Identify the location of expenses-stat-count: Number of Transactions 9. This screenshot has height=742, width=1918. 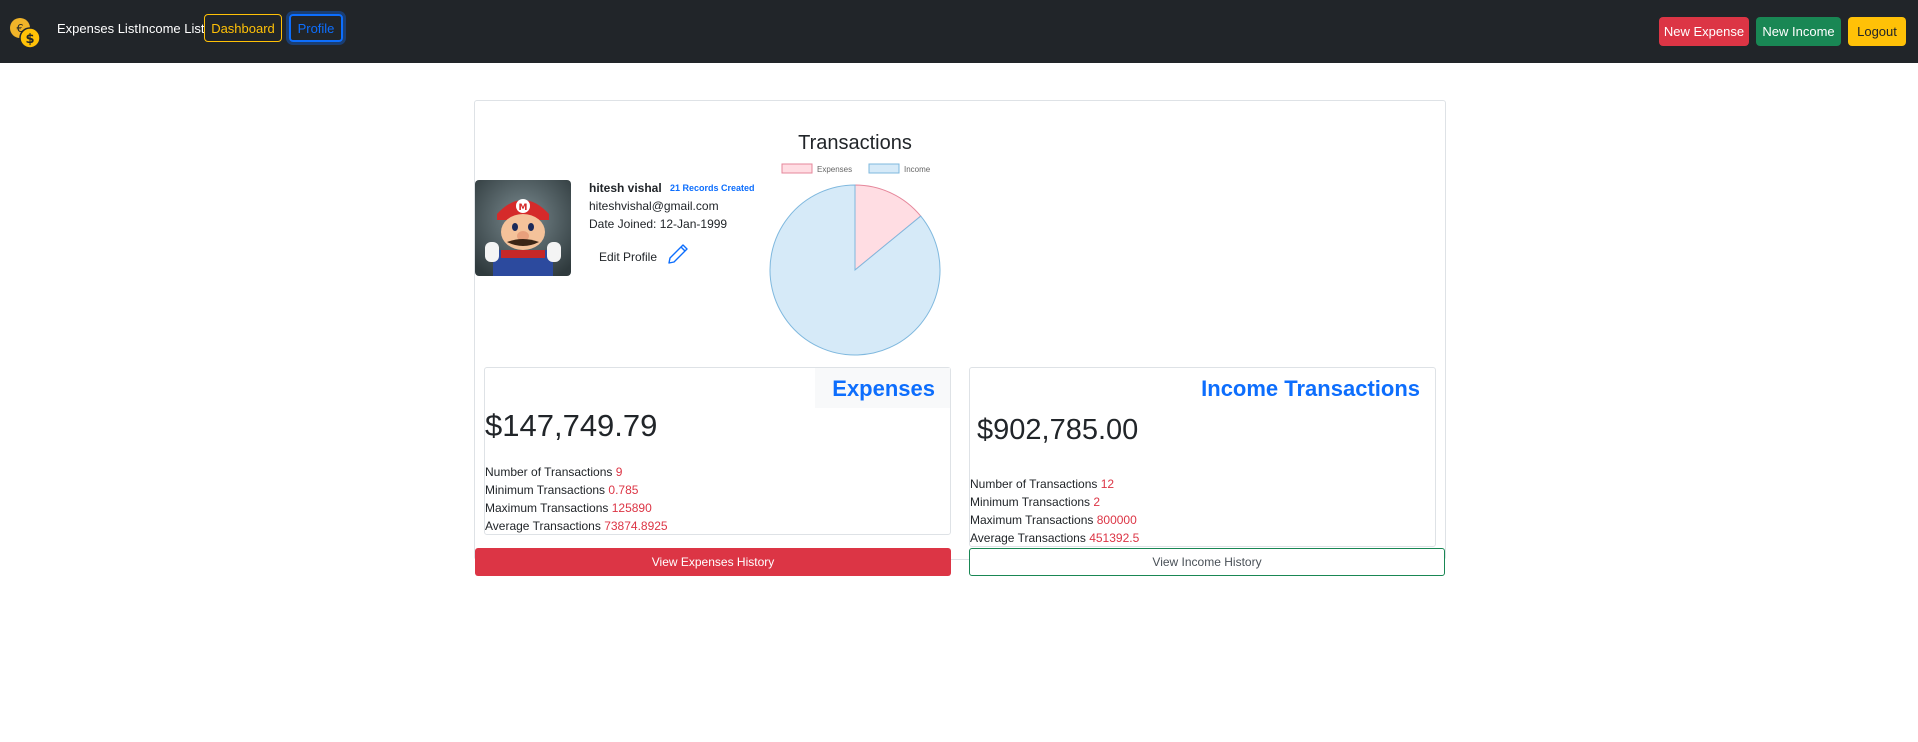
(554, 472).